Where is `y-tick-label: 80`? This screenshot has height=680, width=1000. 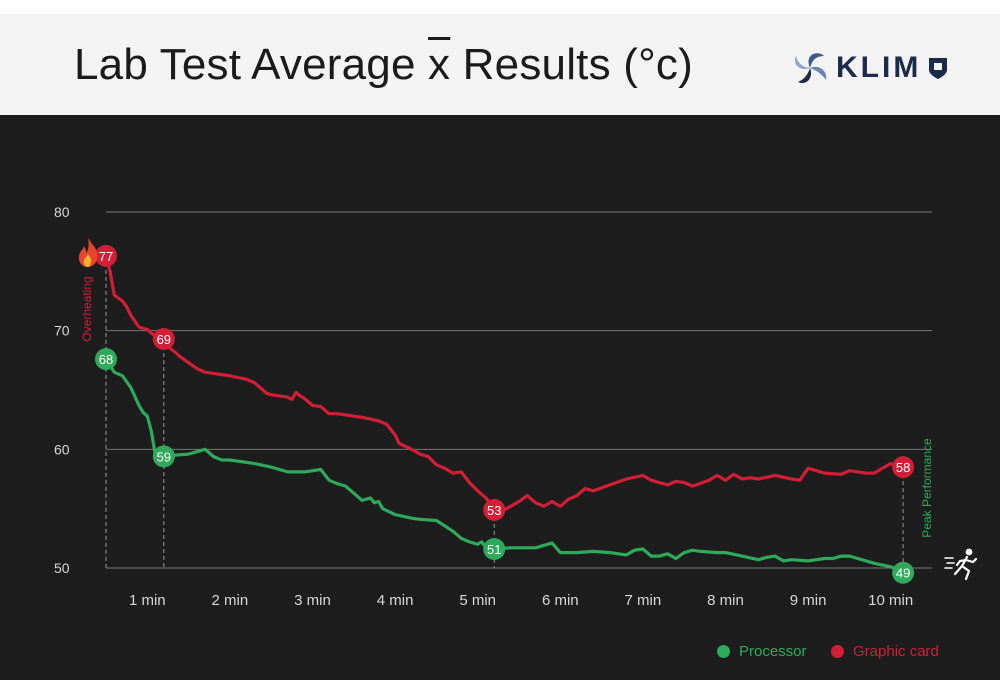
y-tick-label: 80 is located at coordinates (62, 212).